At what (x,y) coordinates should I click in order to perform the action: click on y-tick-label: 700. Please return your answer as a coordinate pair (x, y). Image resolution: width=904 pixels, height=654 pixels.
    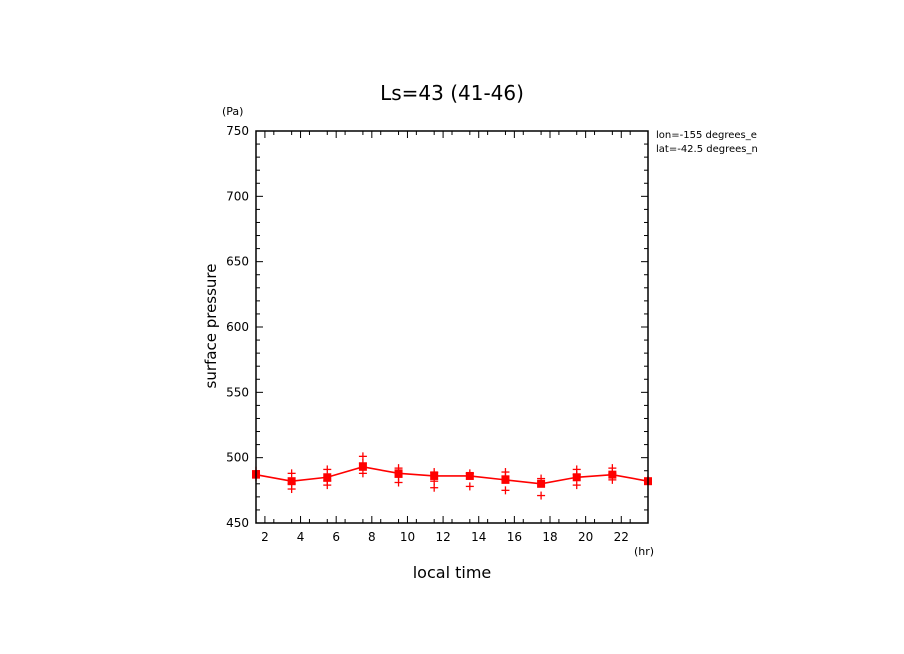
    Looking at the image, I should click on (237, 196).